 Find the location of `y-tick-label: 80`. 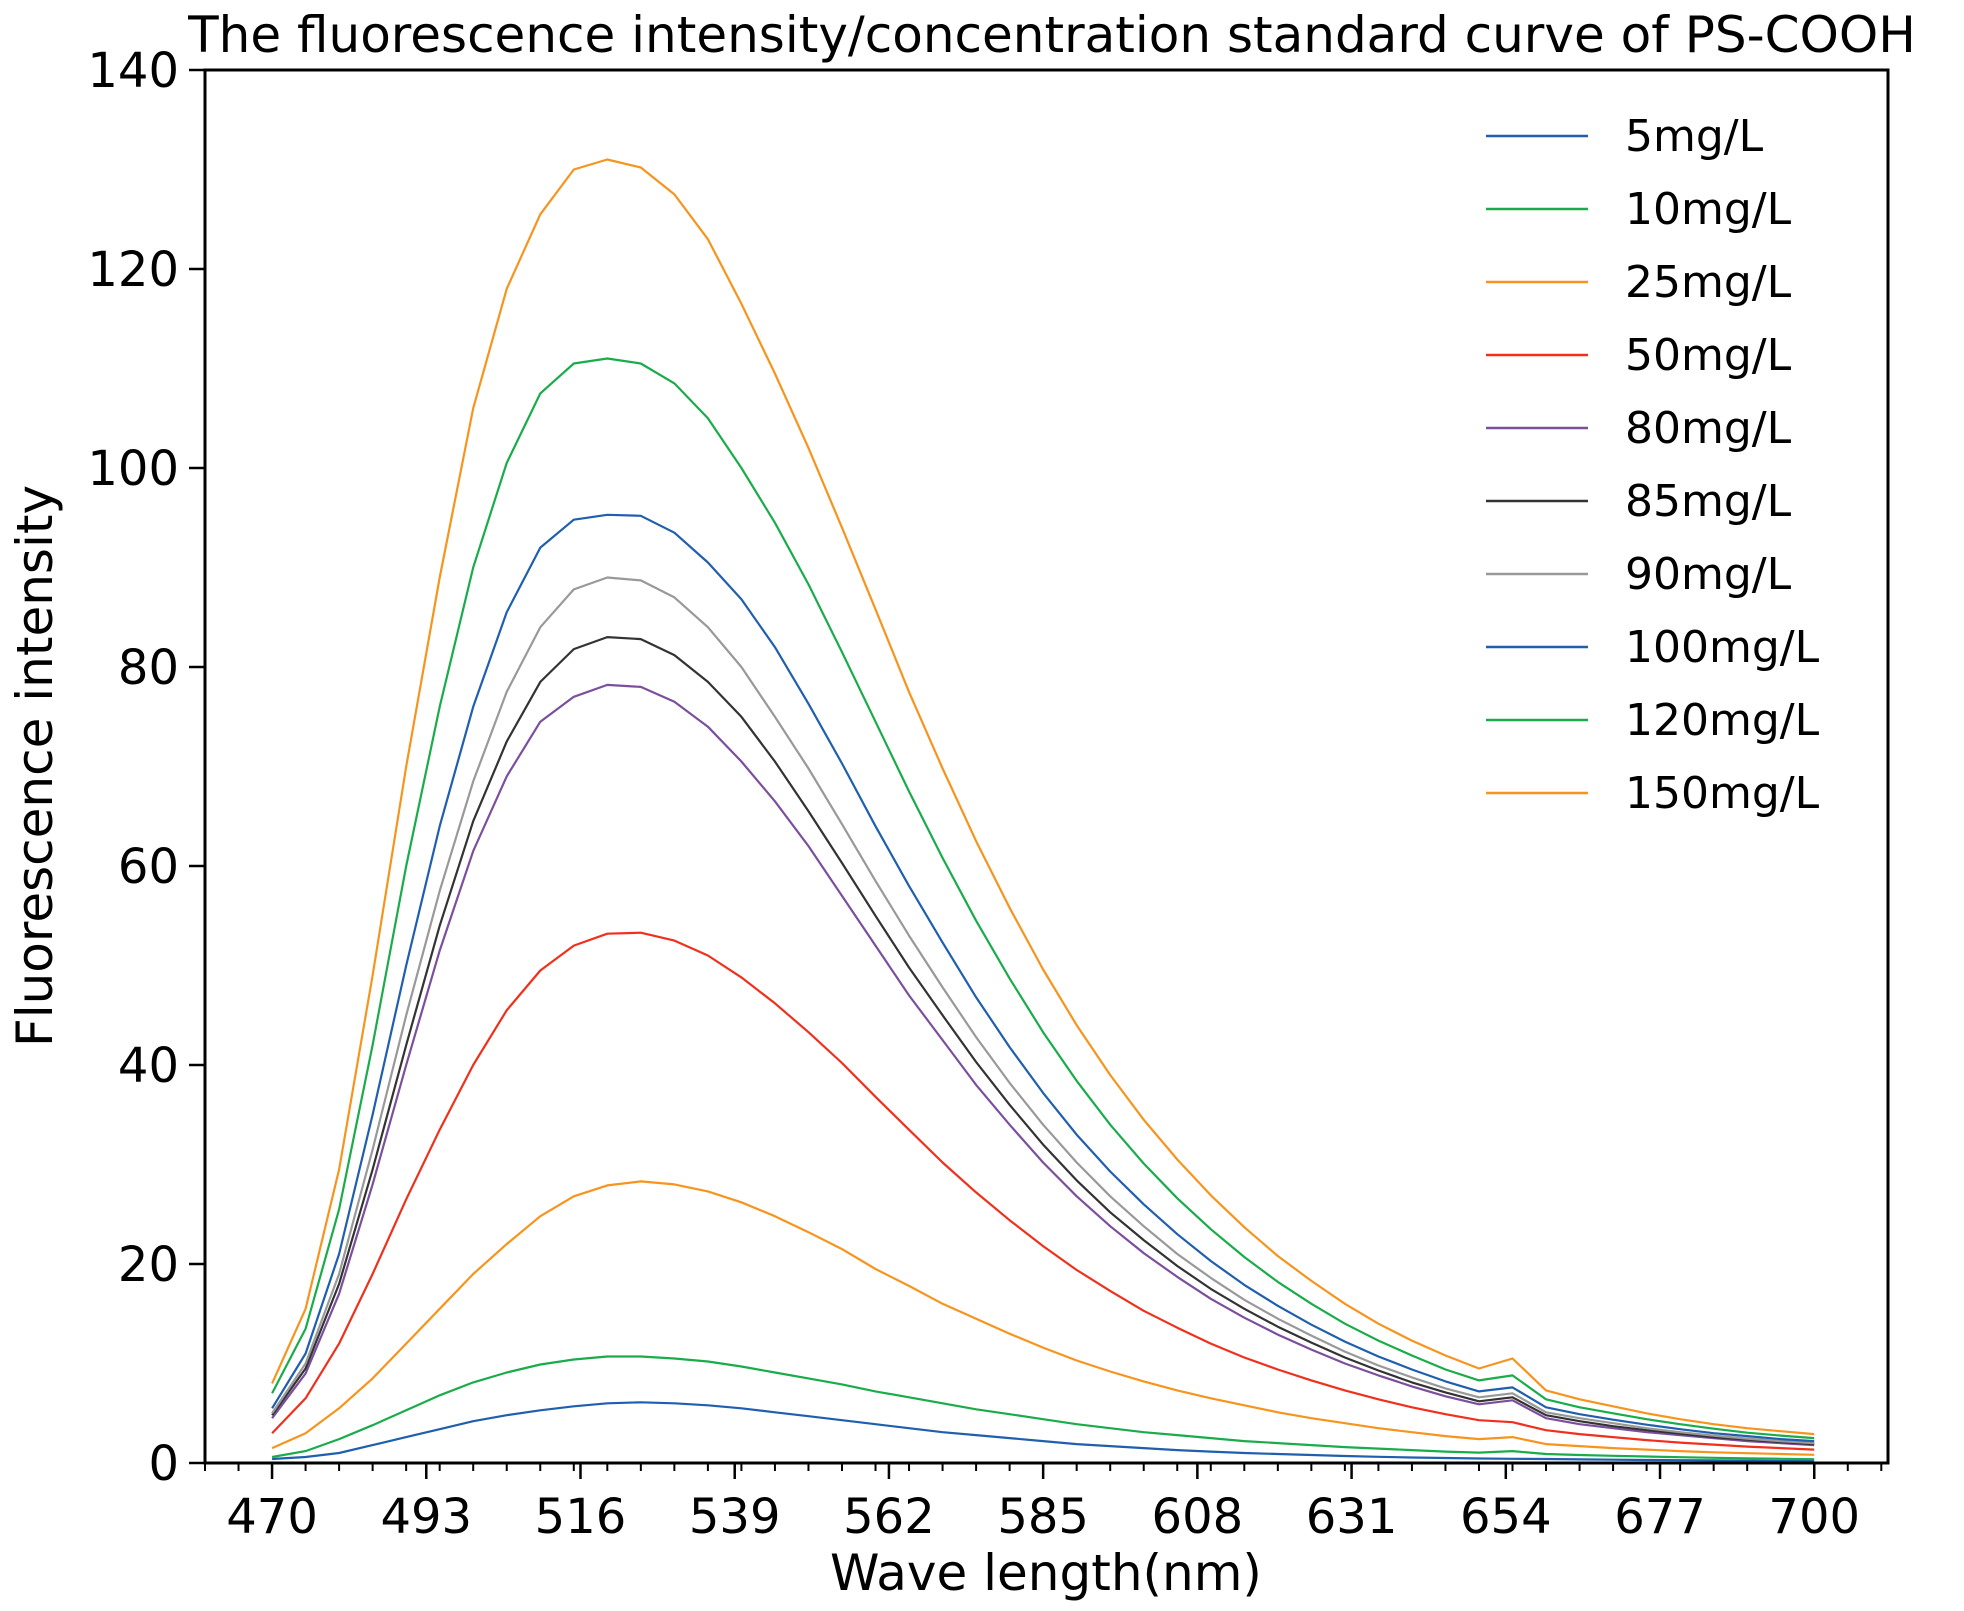

y-tick-label: 80 is located at coordinates (148, 668).